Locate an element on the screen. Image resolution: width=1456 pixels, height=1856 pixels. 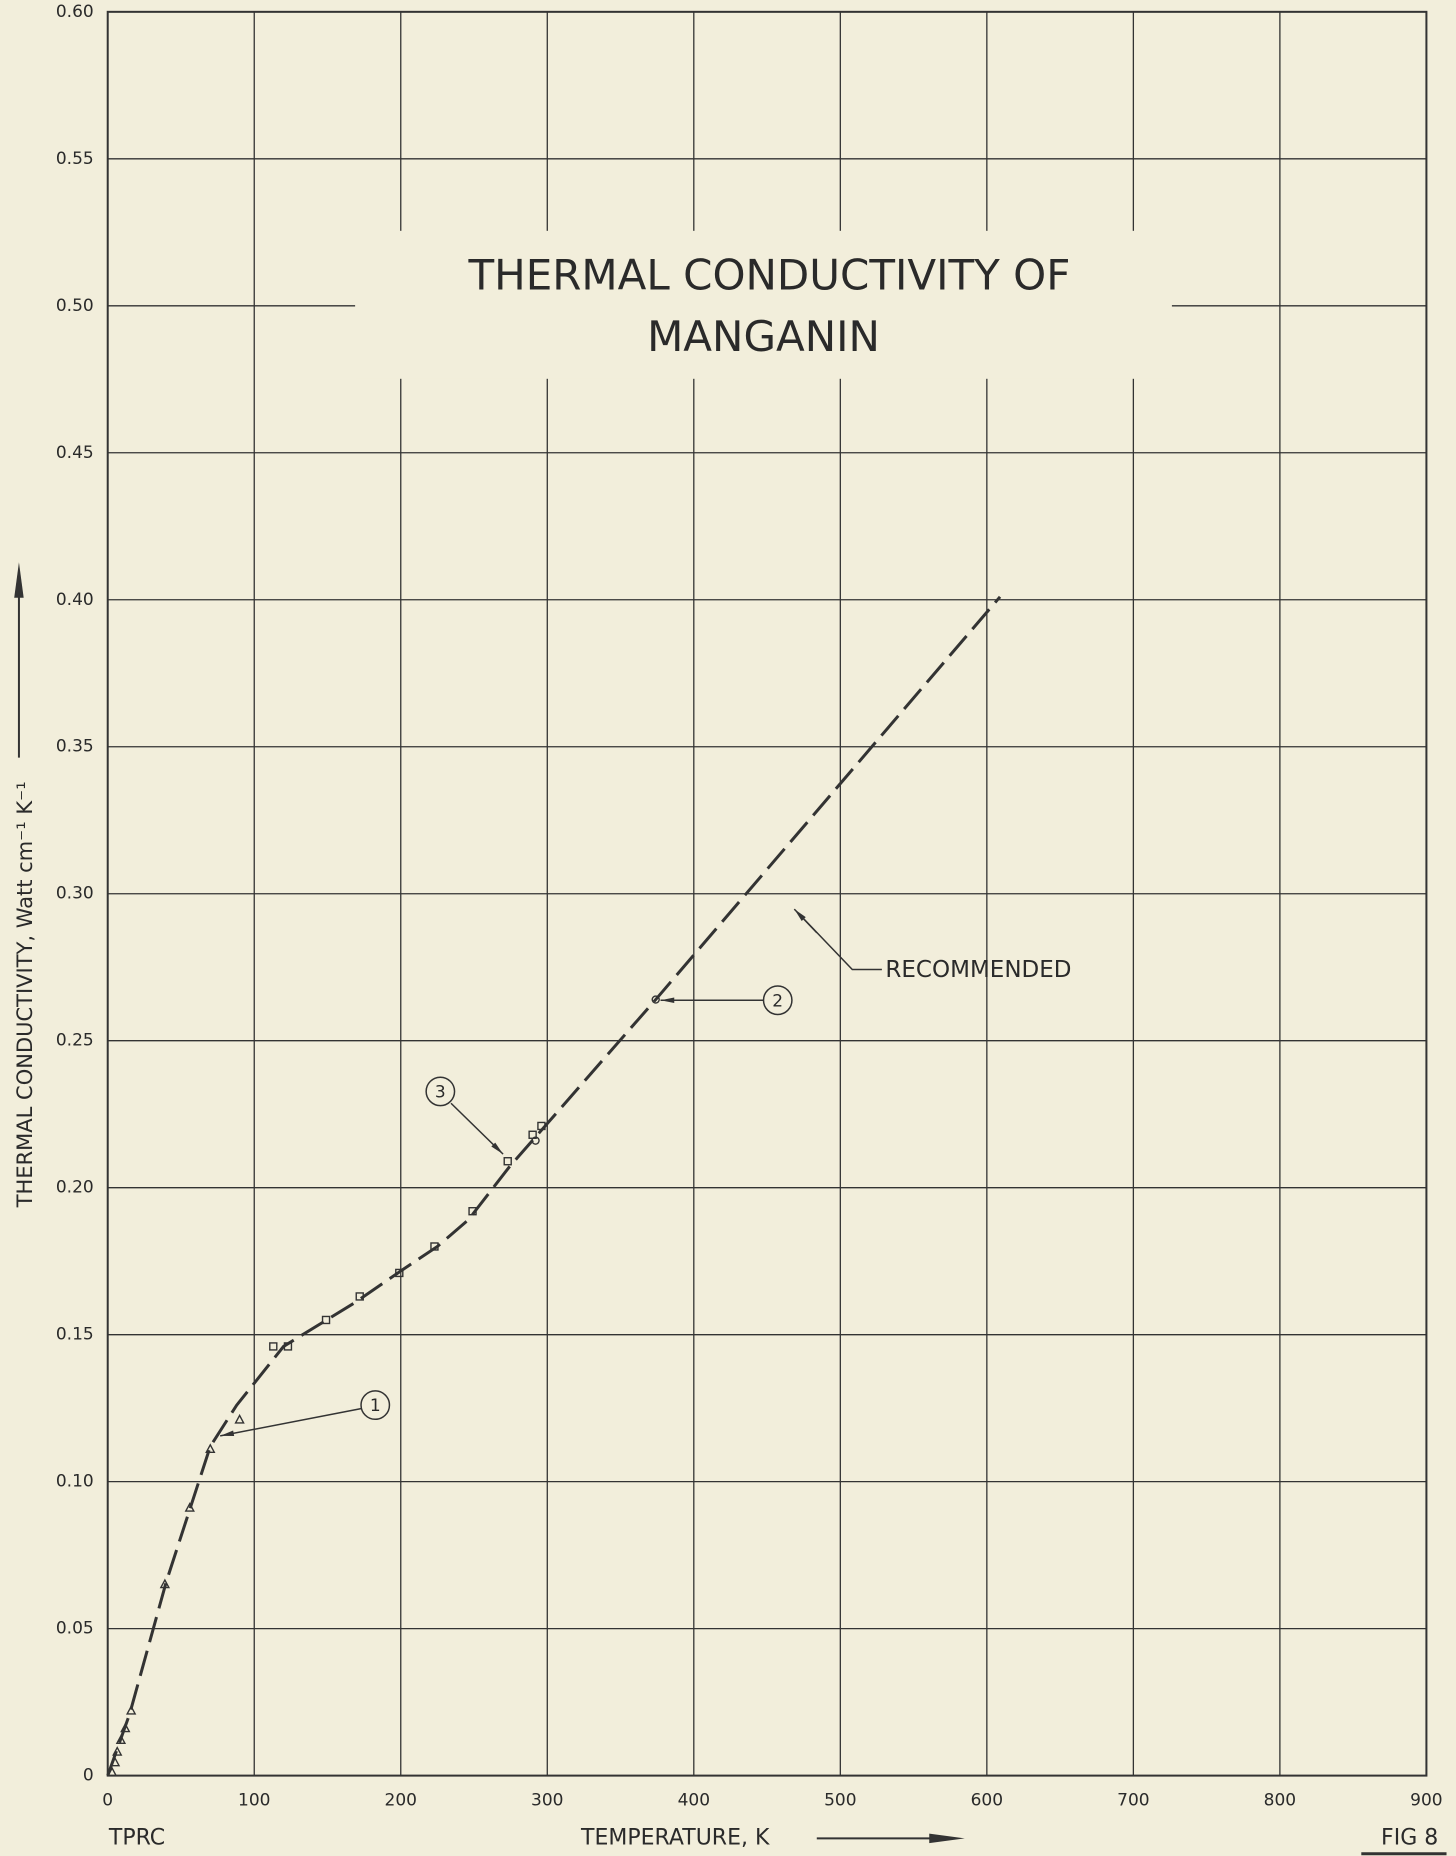
y-tick-label: 0.55 is located at coordinates (75, 159).